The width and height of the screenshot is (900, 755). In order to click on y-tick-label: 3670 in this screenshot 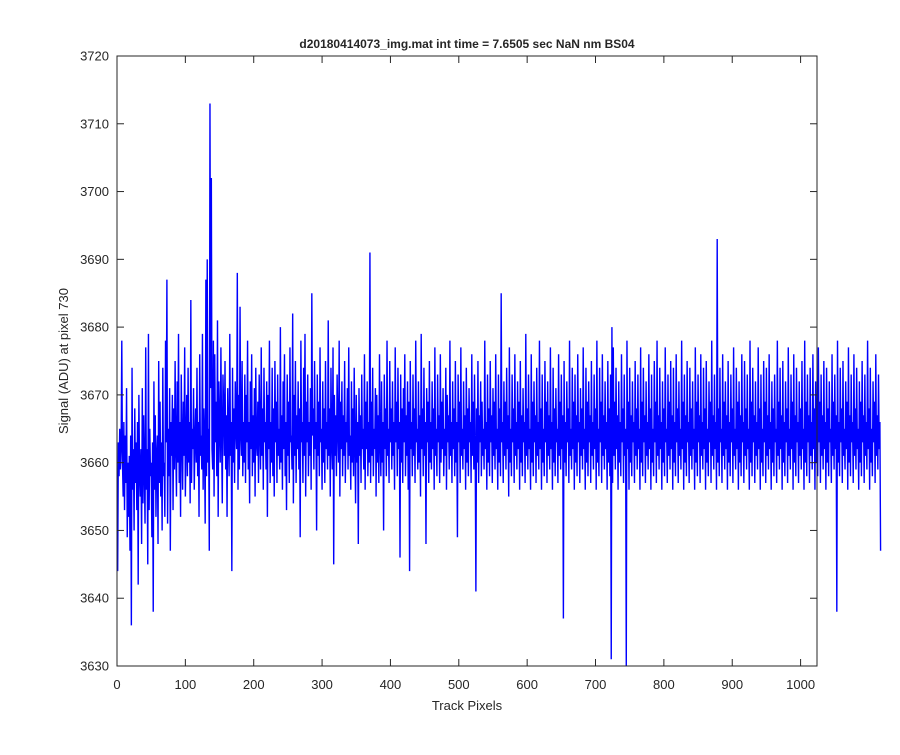, I will do `click(94, 394)`.